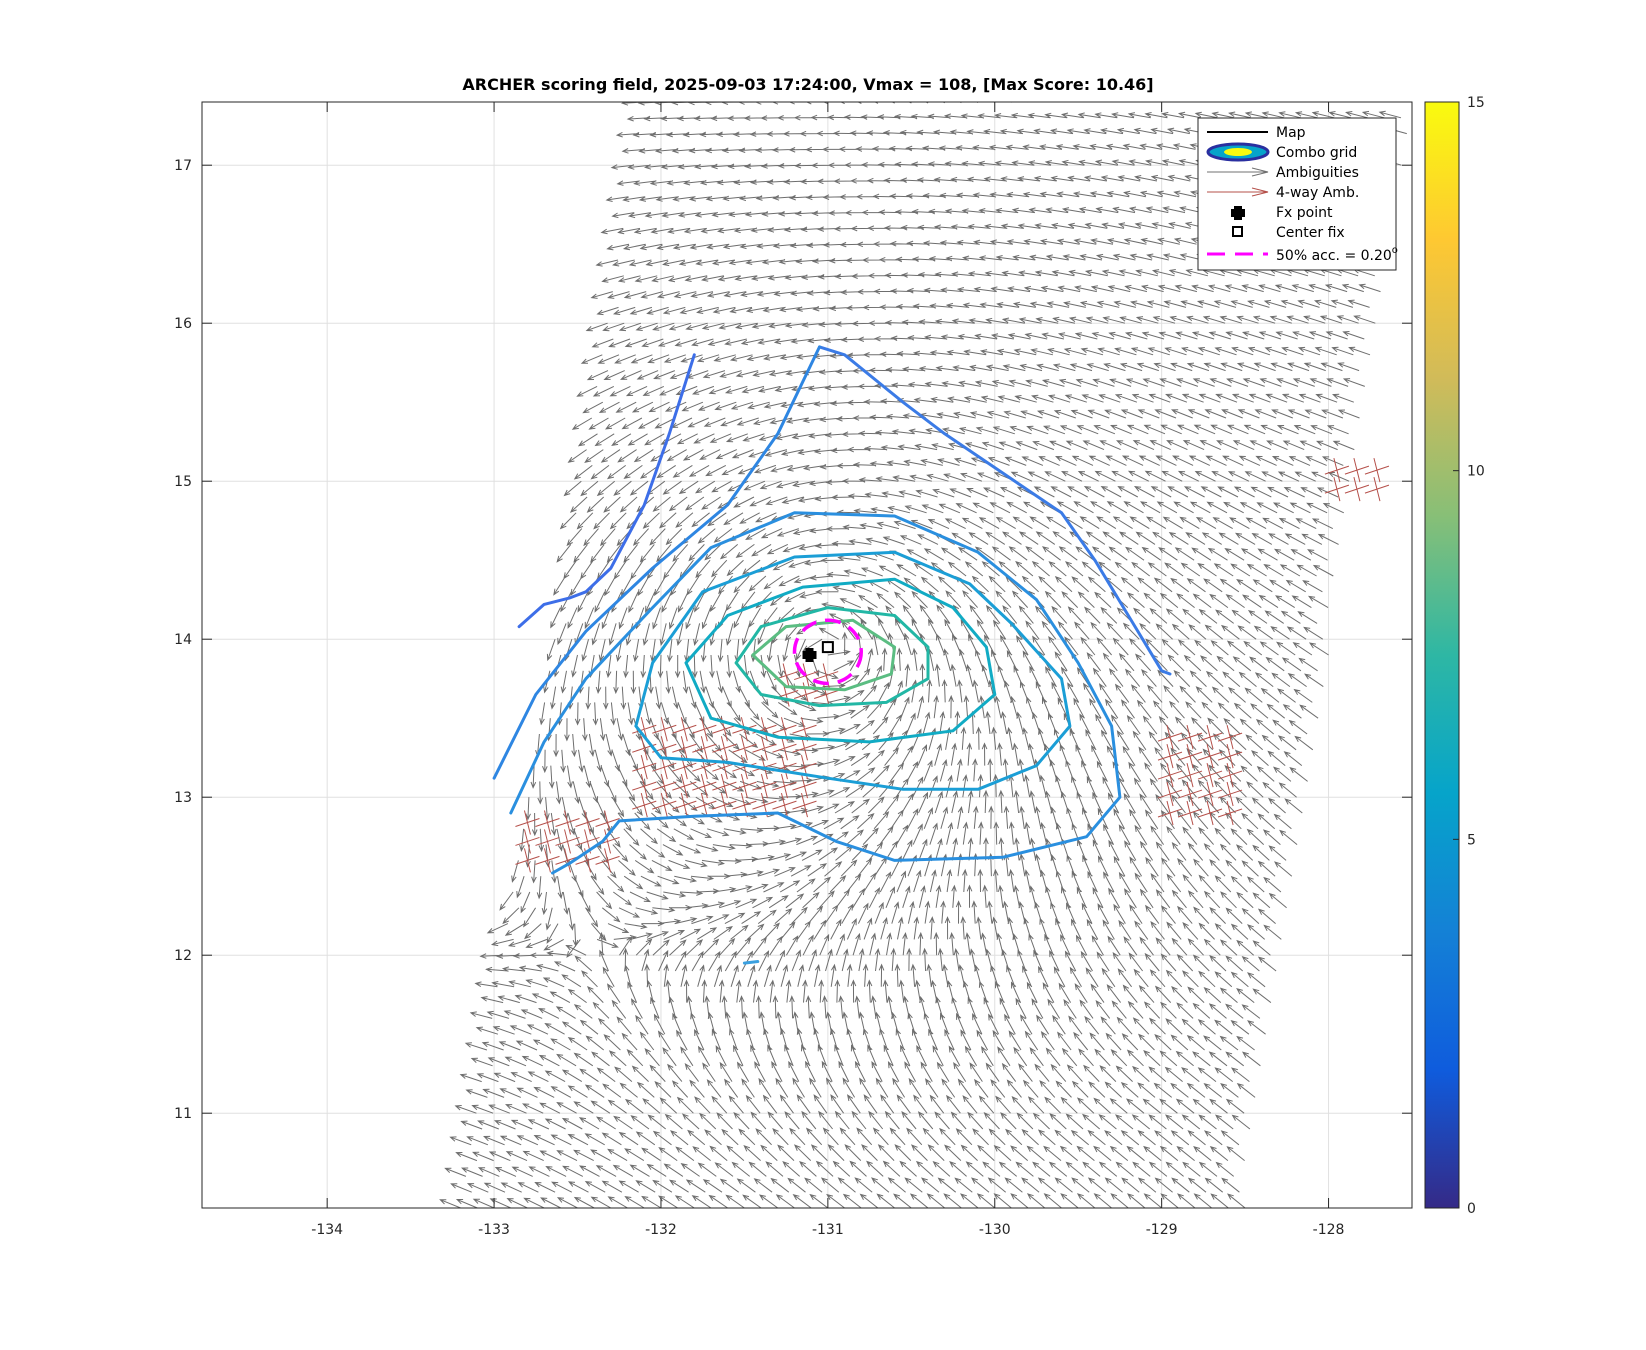 Image resolution: width=1646 pixels, height=1350 pixels. I want to click on y-tick-label: 16, so click(183, 324).